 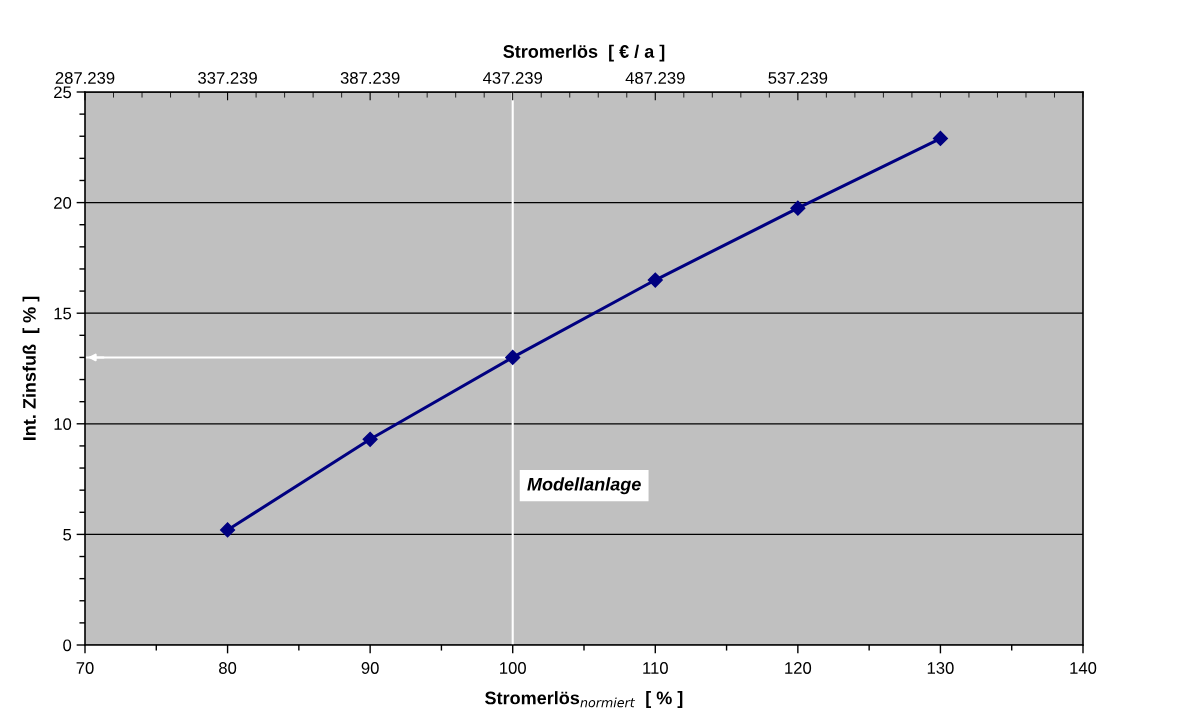 What do you see at coordinates (798, 78) in the screenshot?
I see `x2-tick-label: 537.239` at bounding box center [798, 78].